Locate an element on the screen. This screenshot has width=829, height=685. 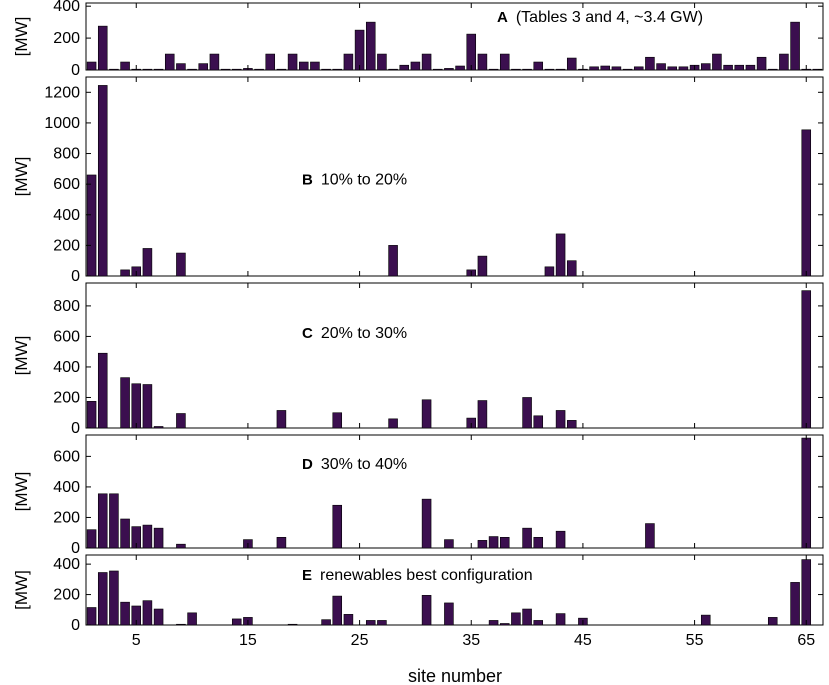
y-tick-label: 1000 is located at coordinates (62, 123).